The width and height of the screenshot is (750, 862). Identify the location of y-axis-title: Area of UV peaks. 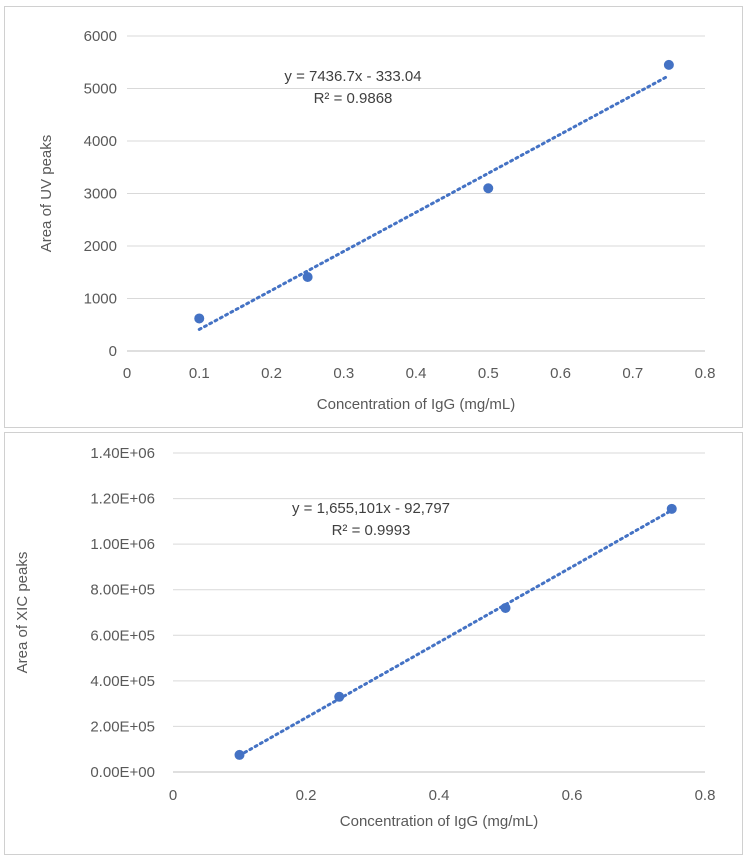
(46, 194).